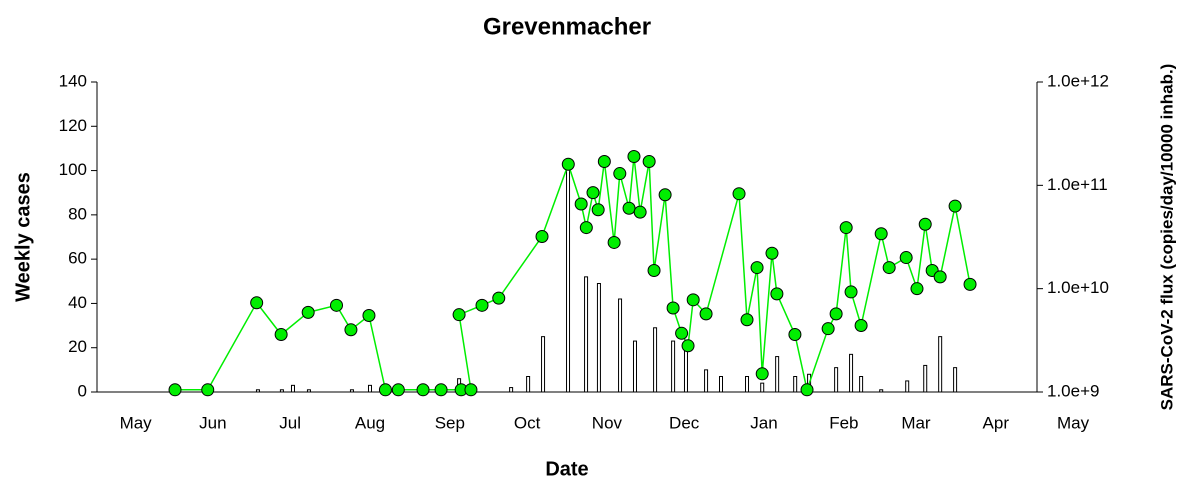 Image resolution: width=1187 pixels, height=489 pixels. What do you see at coordinates (916, 422) in the screenshot?
I see `x-tick-label: Mar` at bounding box center [916, 422].